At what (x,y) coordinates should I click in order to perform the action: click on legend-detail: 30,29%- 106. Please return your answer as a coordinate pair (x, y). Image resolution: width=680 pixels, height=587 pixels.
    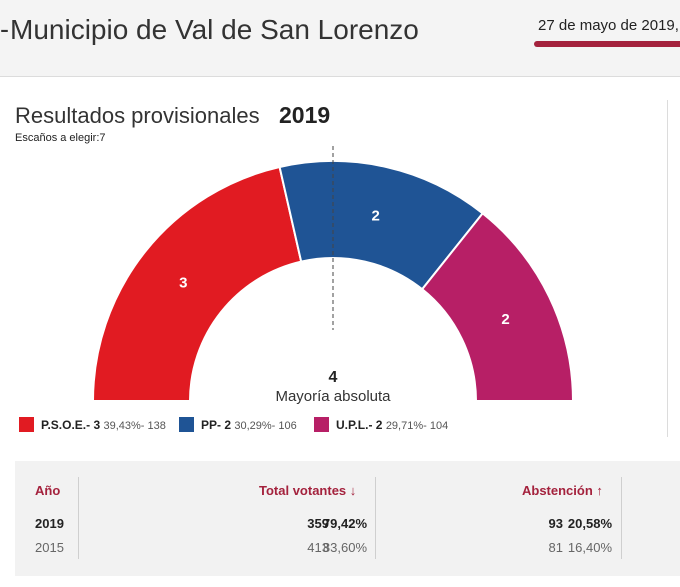
    Looking at the image, I should click on (265, 426).